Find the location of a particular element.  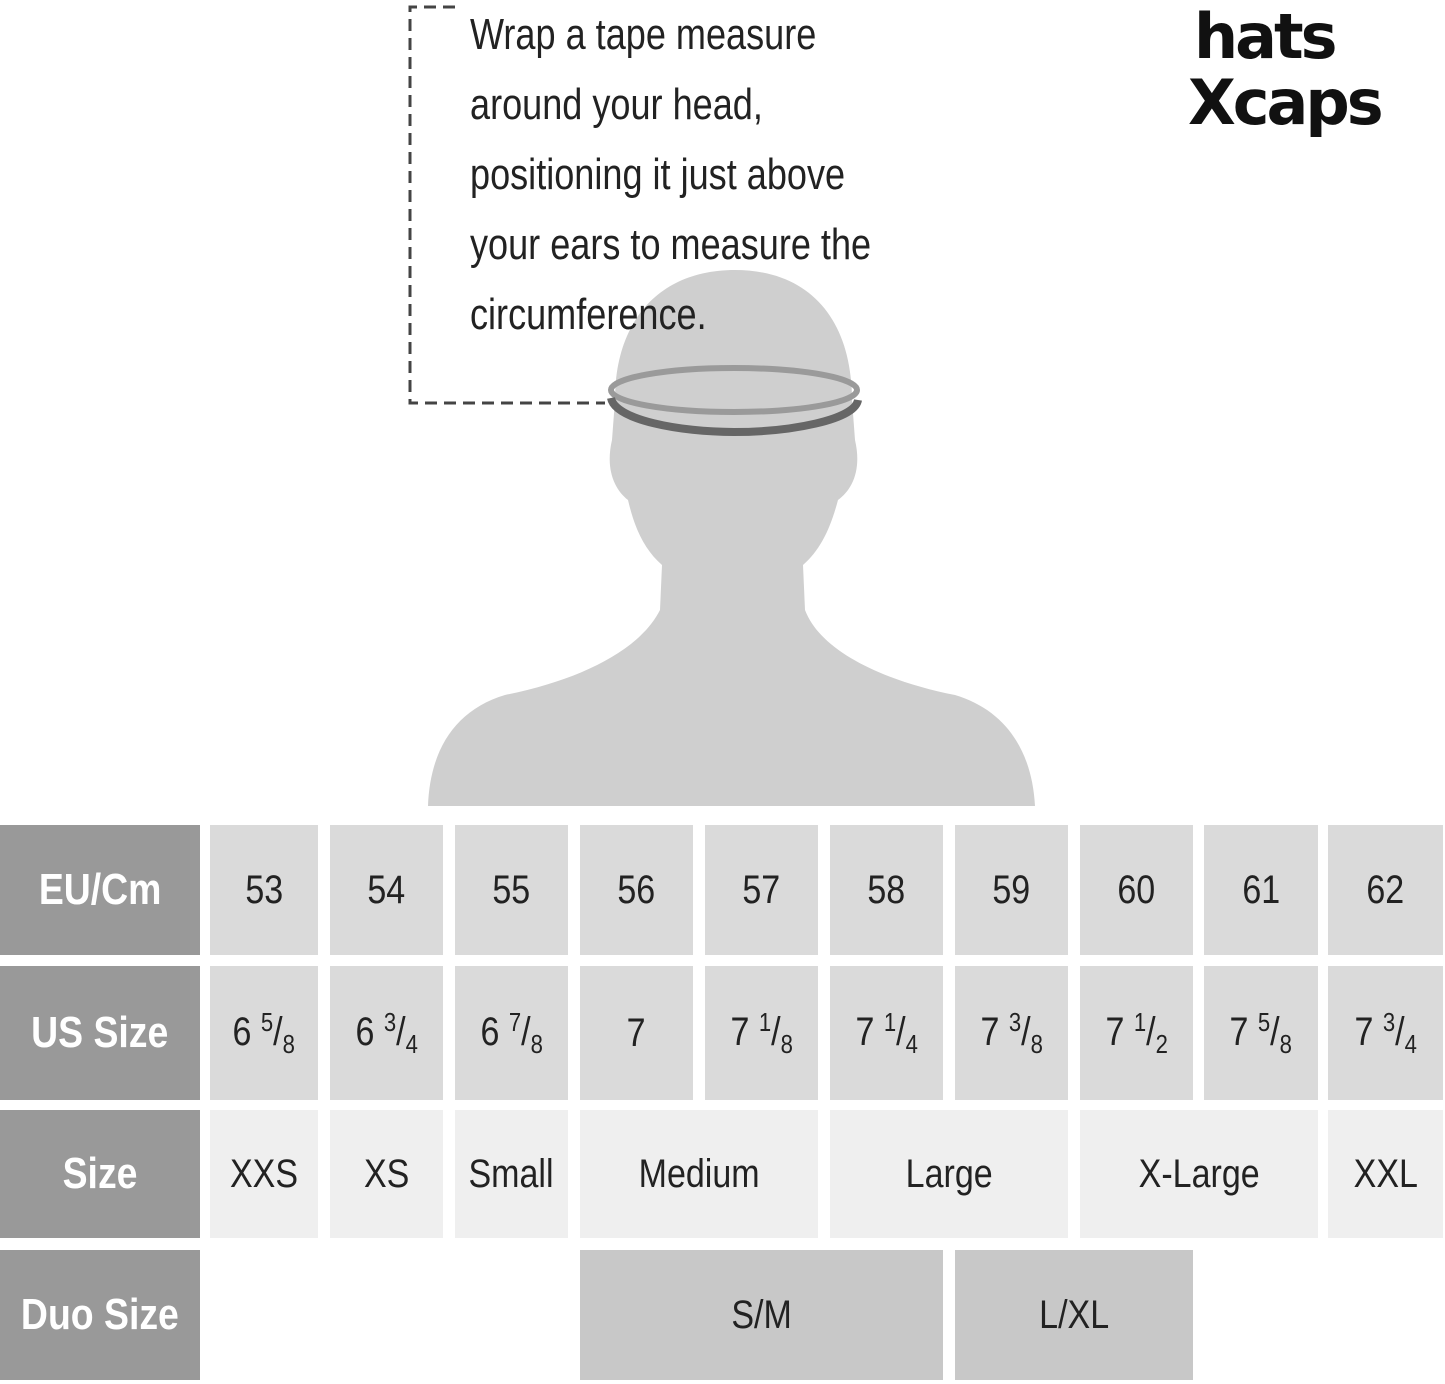

row-header-label: EU/Cm is located at coordinates (100, 889).